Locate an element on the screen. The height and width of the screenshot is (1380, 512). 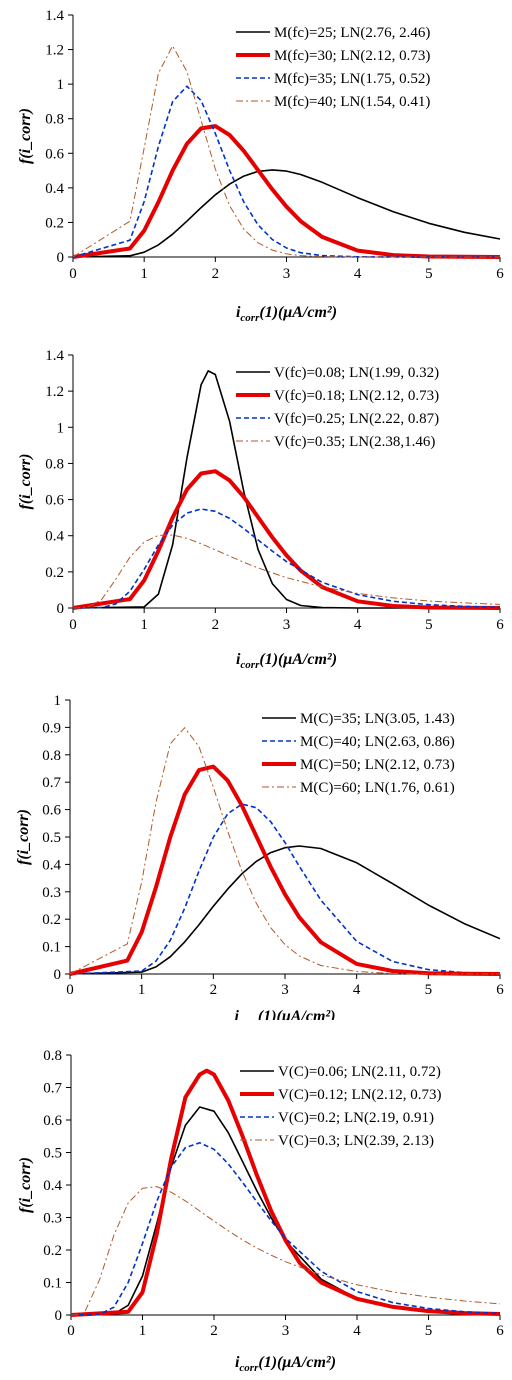
legend-label: V(fc)=0.18; LN(2.12, 0.73) is located at coordinates (356, 396).